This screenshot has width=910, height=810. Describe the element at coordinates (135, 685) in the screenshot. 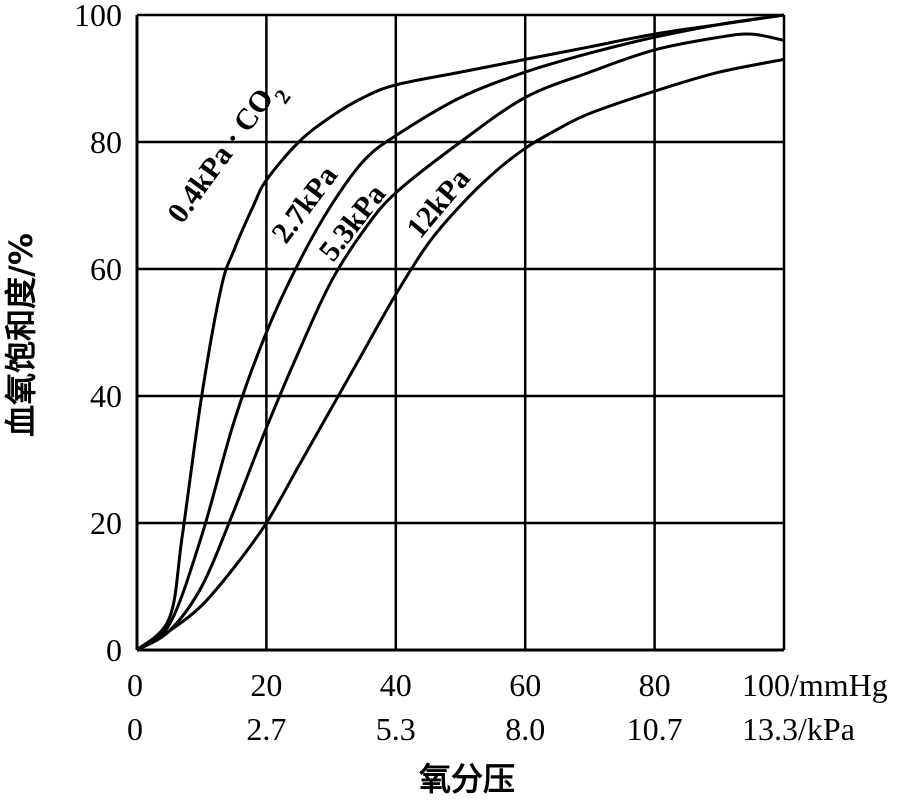

I see `x-tick-label-mmhg: 0` at that location.